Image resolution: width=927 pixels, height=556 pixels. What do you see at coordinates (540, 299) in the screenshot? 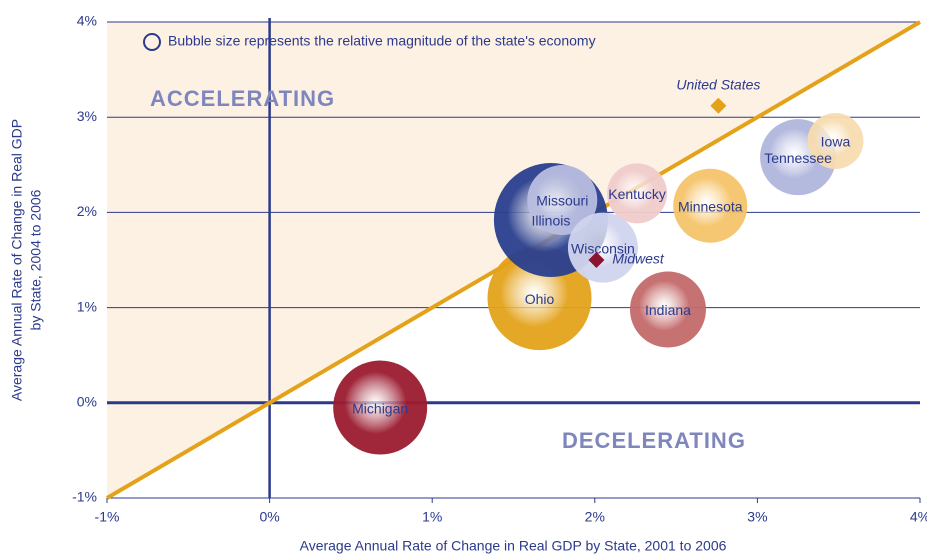
I see `bubble-label: Ohio` at bounding box center [540, 299].